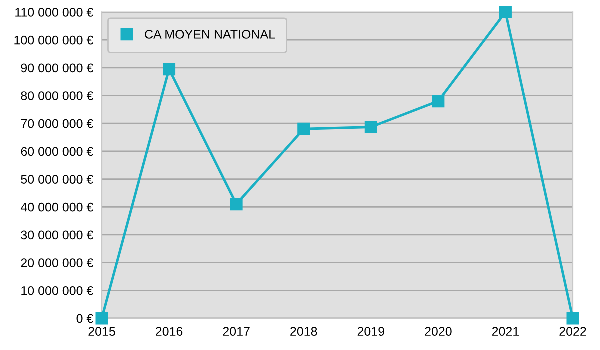 The image size is (600, 350). Describe the element at coordinates (85, 319) in the screenshot. I see `y-tick-label: 0 €` at that location.